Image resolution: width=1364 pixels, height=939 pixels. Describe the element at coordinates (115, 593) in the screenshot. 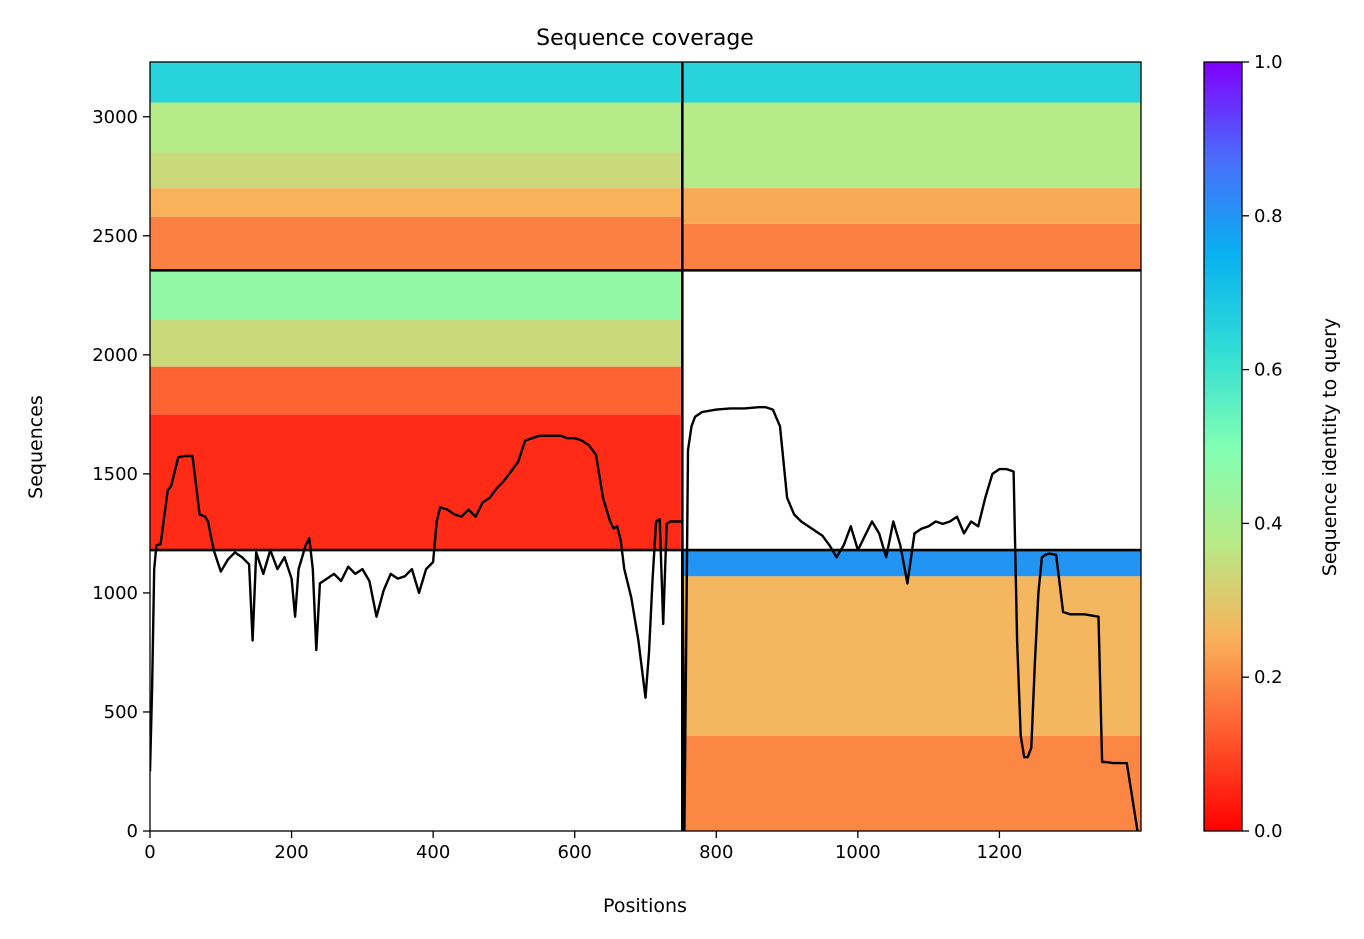

I see `y-tick-label: 1000` at that location.